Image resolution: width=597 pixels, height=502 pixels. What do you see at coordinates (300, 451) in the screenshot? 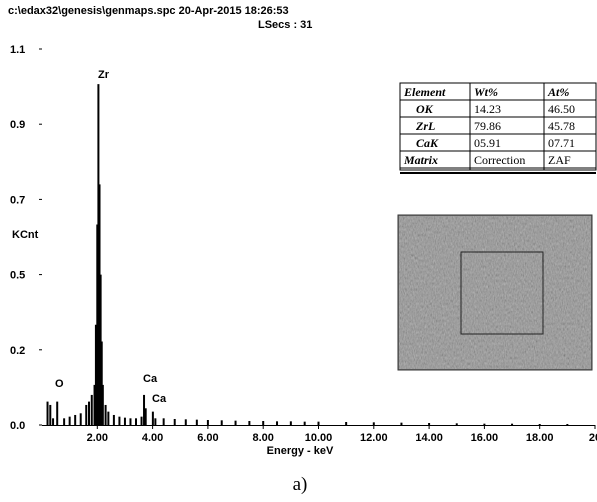
I see `x-axis-label: Energy - keV` at bounding box center [300, 451].